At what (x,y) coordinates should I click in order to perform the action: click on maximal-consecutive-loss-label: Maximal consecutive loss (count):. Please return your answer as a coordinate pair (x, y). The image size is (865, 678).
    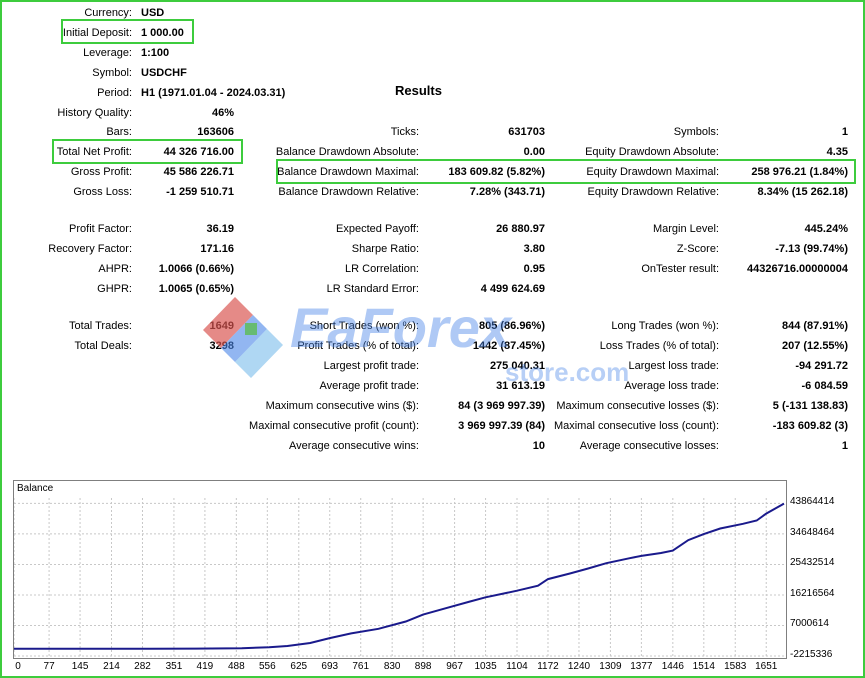
    Looking at the image, I should click on (636, 426).